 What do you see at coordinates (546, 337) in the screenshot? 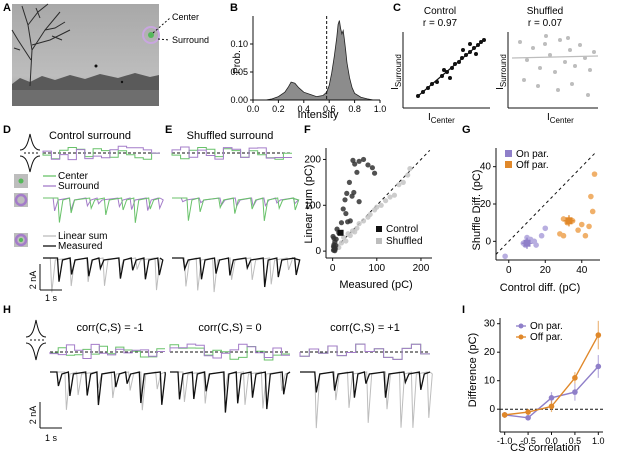
I see `i-legend-off: Off par.` at bounding box center [546, 337].